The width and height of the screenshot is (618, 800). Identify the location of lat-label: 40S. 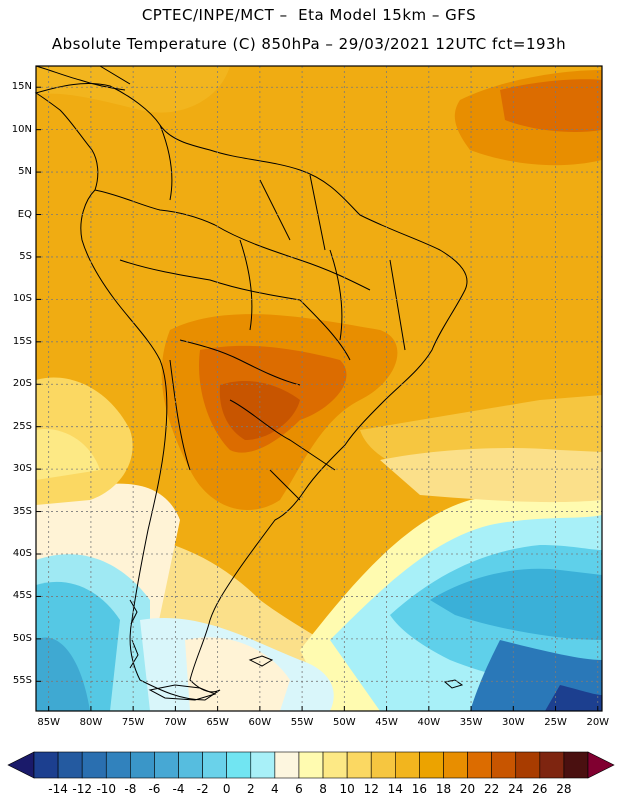
(22, 553).